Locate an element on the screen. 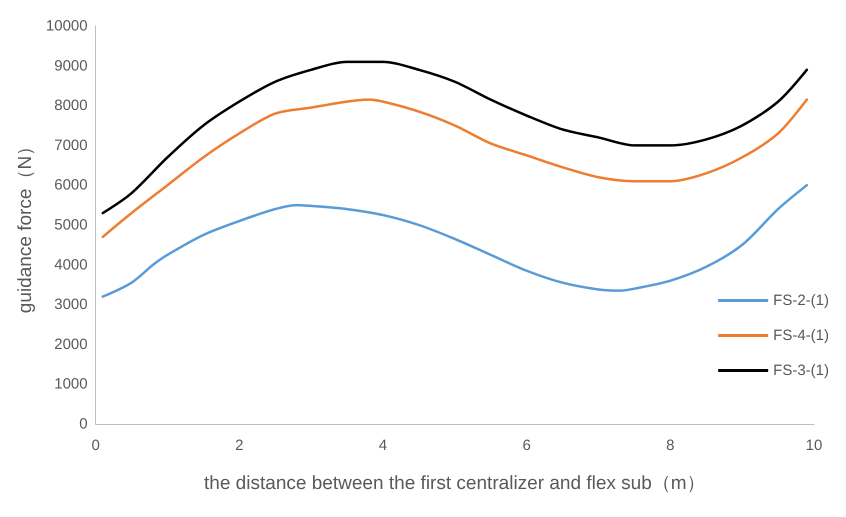  x-tick-label: 2 is located at coordinates (239, 445).